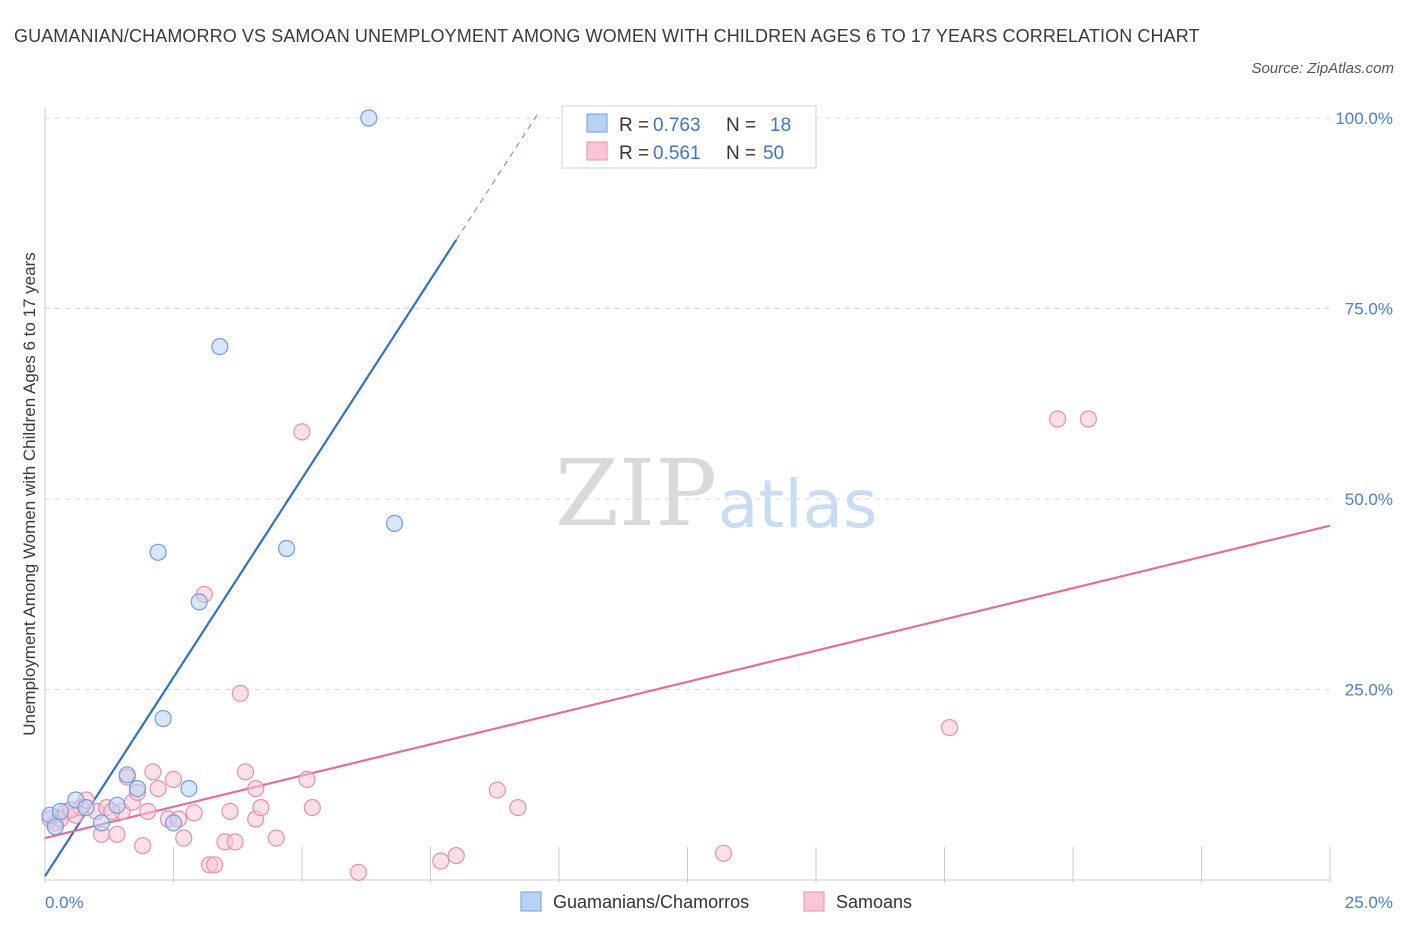  Describe the element at coordinates (634, 153) in the screenshot. I see `legend-r-label-2: R =` at that location.